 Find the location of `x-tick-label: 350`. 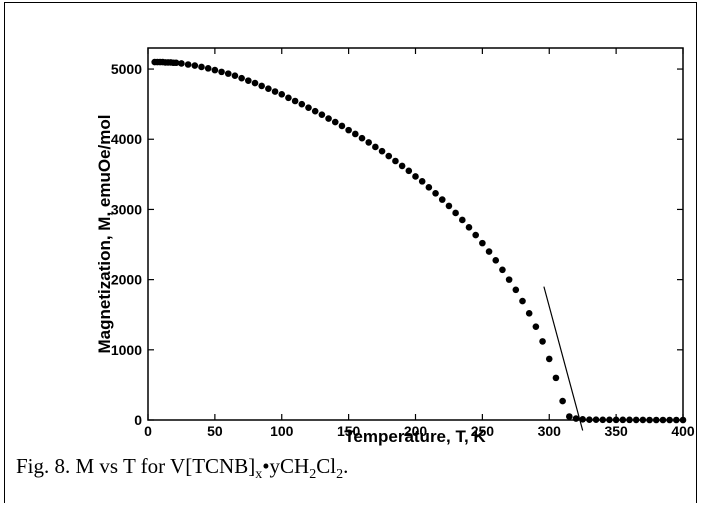

x-tick-label: 350 is located at coordinates (616, 431).